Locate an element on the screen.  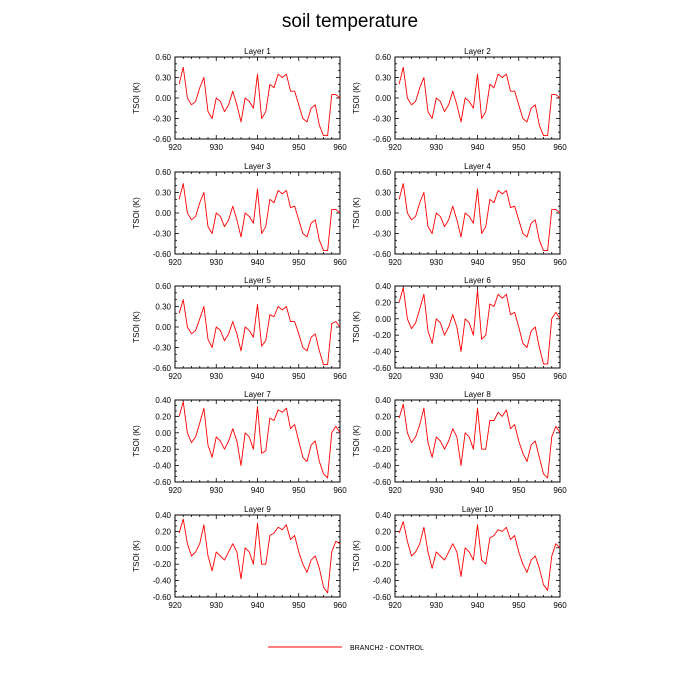
panel-title: Layer 5 is located at coordinates (257, 280).